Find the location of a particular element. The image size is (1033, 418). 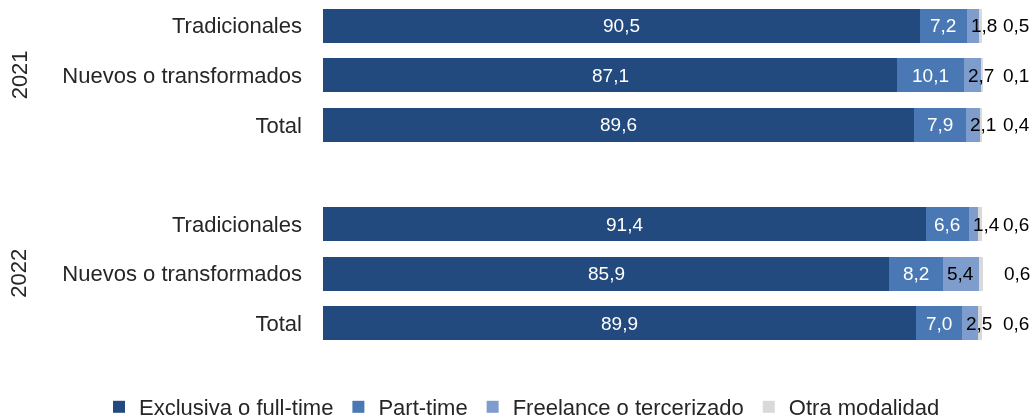

data-label: 7,9 is located at coordinates (940, 124).